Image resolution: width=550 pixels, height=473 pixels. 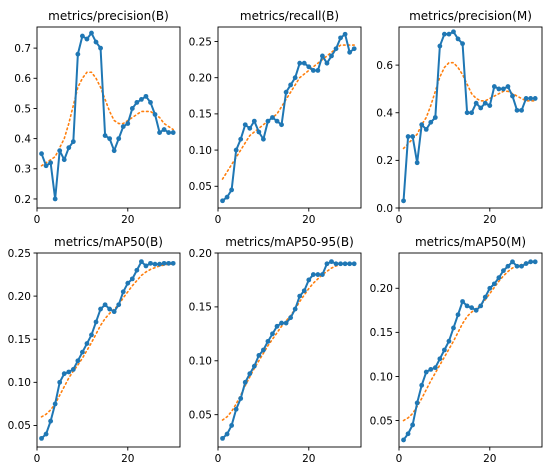 I want to click on y-tick-label: 0.4, so click(x=22, y=139).